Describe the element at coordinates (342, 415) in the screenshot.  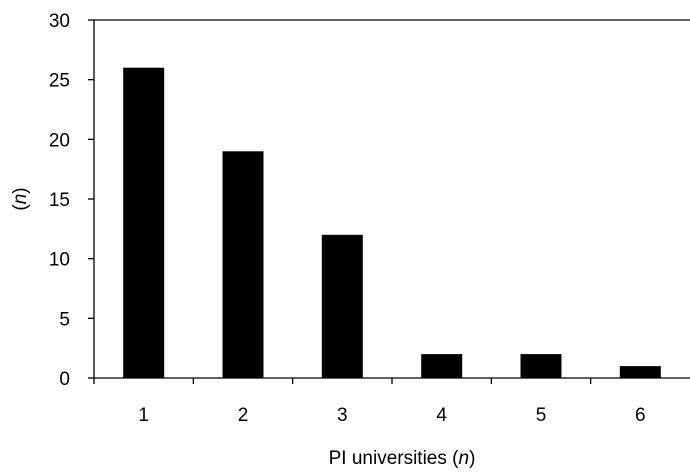
I see `x-tick-label-3: 3` at that location.